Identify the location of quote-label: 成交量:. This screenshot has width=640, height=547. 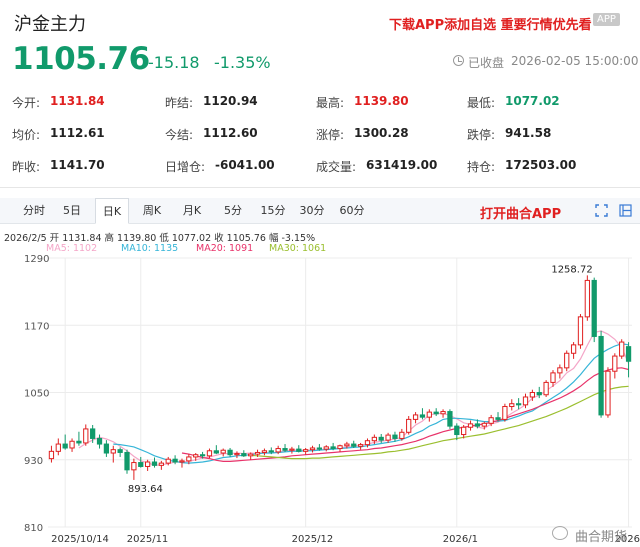
(336, 167).